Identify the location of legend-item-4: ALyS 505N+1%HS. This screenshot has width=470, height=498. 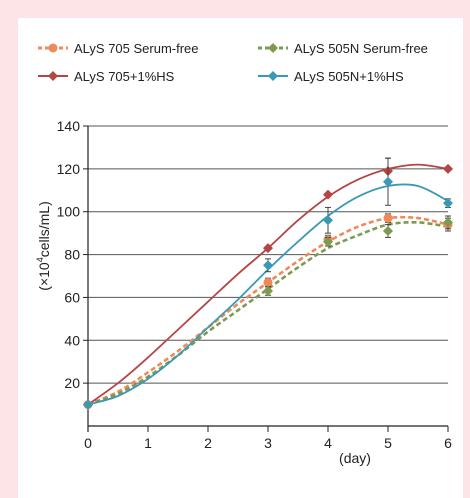
(331, 76).